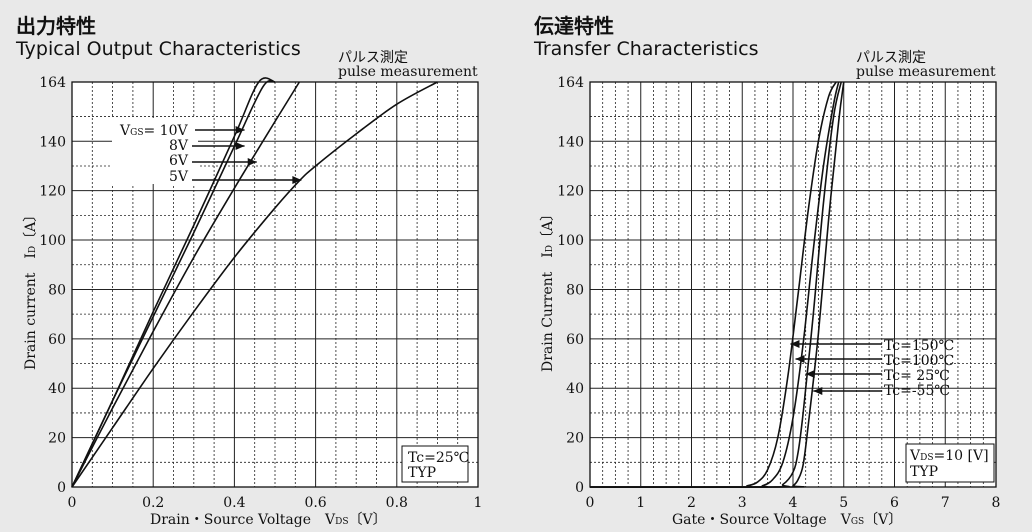 This screenshot has height=532, width=1032. Describe the element at coordinates (919, 346) in the screenshot. I see `right-legend-label-0: Tc=150℃` at that location.